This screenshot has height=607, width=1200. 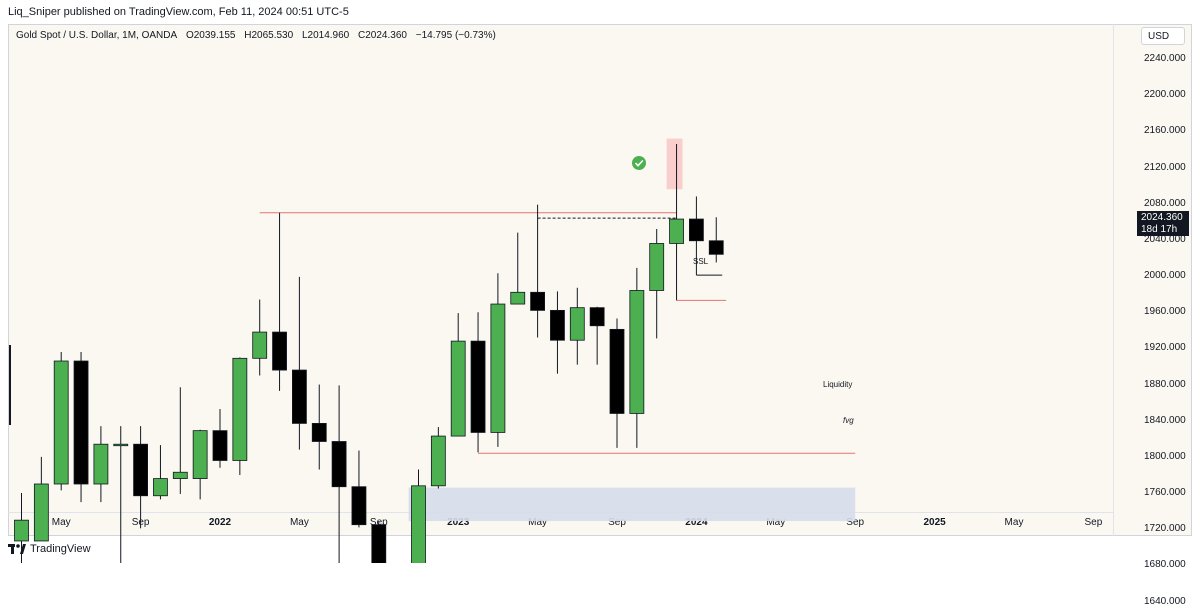 I want to click on checkmark-tick, so click(x=639, y=163).